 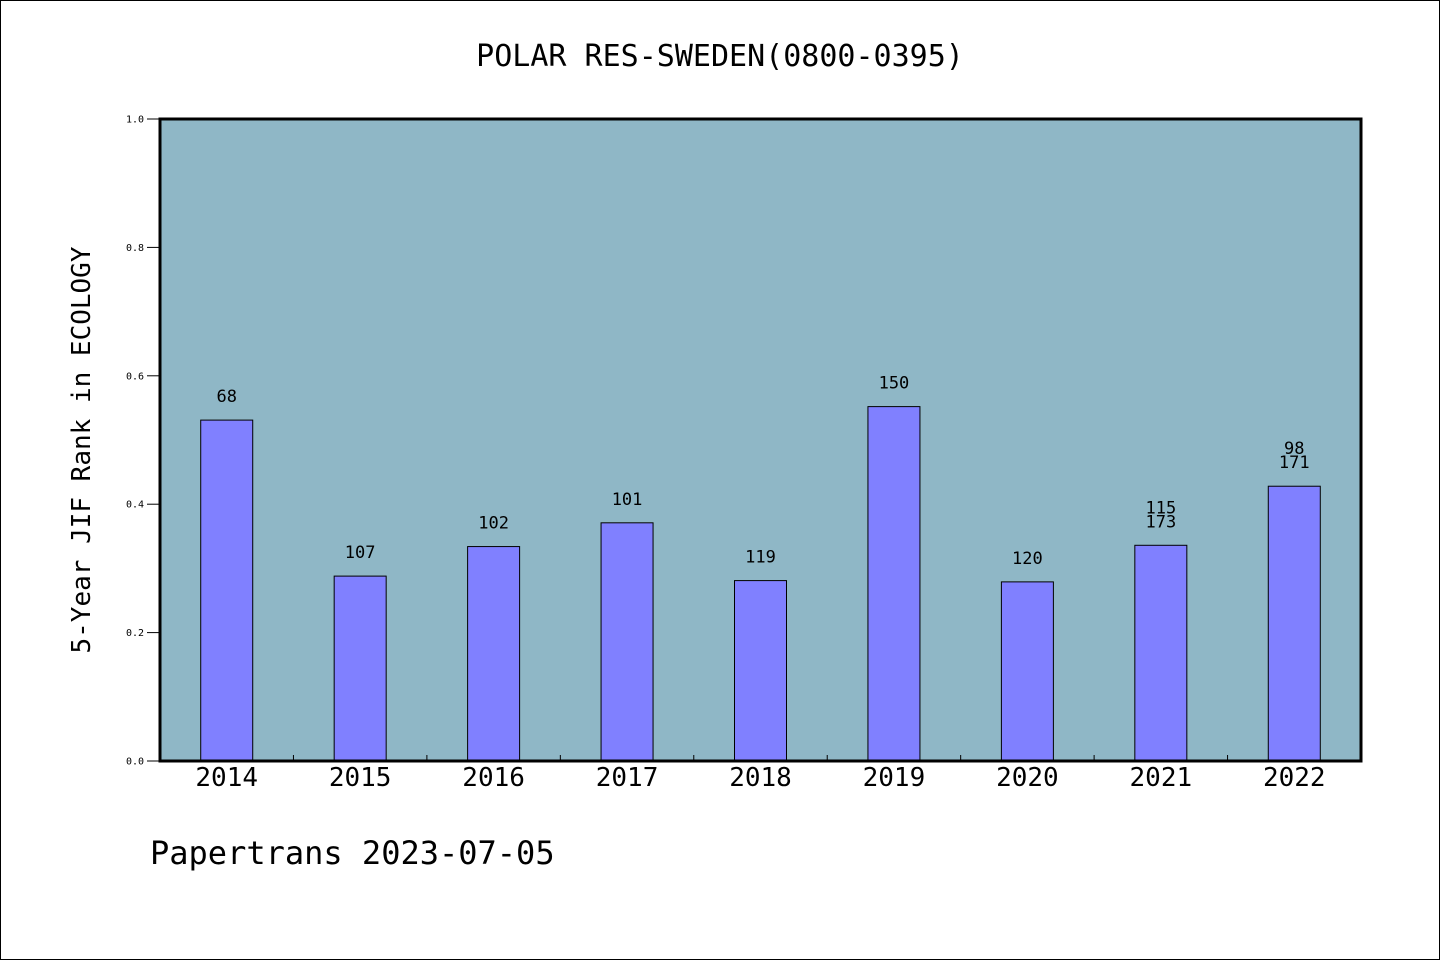 I want to click on x-tick-label: 2014, so click(x=226, y=778).